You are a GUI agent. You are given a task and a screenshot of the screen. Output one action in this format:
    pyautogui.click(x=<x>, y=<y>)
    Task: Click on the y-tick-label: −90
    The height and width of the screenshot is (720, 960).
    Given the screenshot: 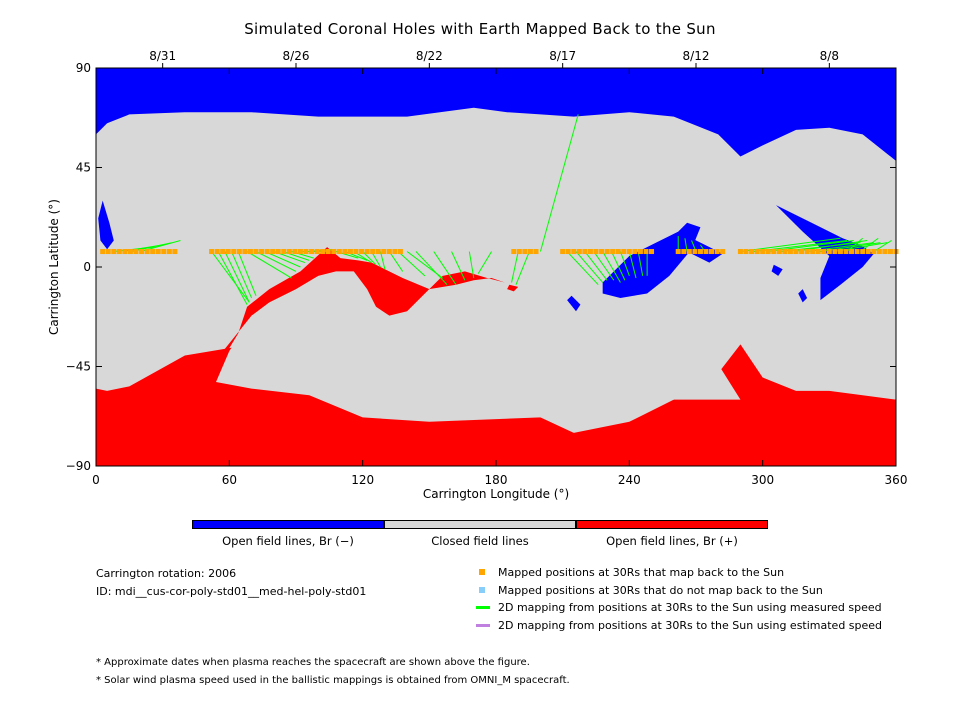 What is the action you would take?
    pyautogui.click(x=78, y=466)
    